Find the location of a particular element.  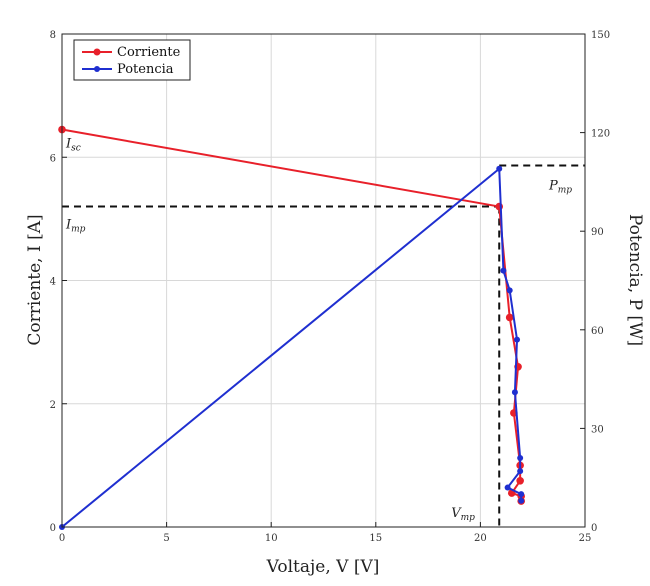

y-right-axis-title: Potencia, P [W] is located at coordinates (635, 280).